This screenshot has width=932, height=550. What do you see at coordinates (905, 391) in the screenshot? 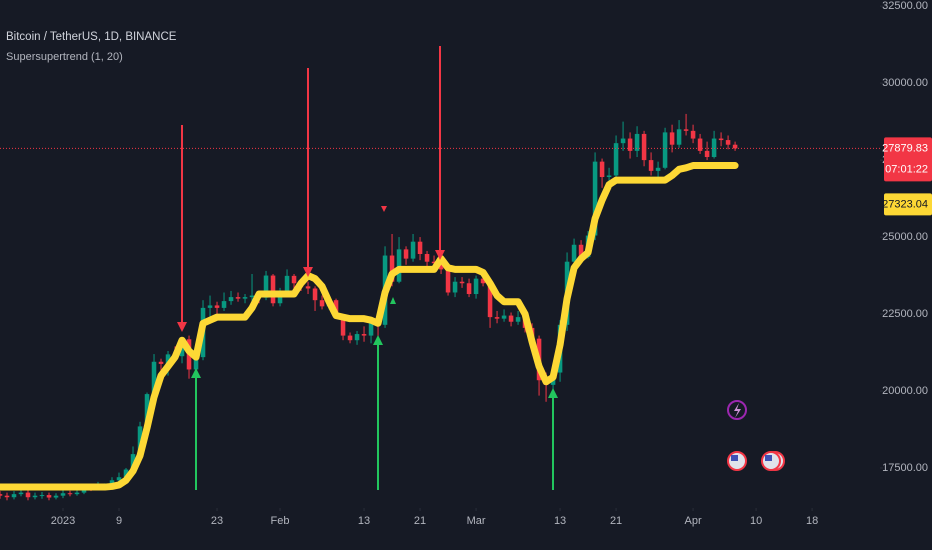
I see `y-tick-label: 20000.00` at bounding box center [905, 391].